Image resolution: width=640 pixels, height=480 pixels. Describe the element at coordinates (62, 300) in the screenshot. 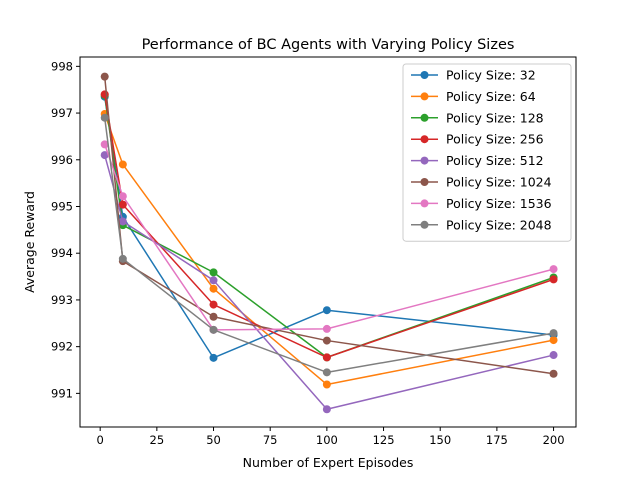

I see `y-tick-label-2: 993` at that location.